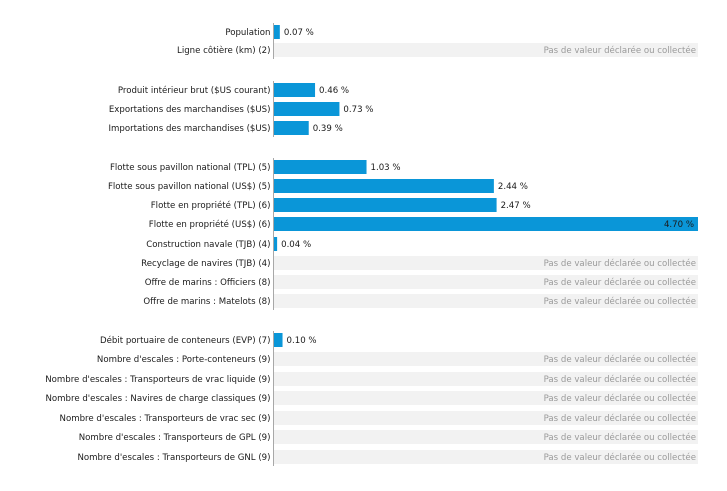  Describe the element at coordinates (210, 224) in the screenshot. I see `row-label: Flotte en propriété (US$) (6)` at that location.